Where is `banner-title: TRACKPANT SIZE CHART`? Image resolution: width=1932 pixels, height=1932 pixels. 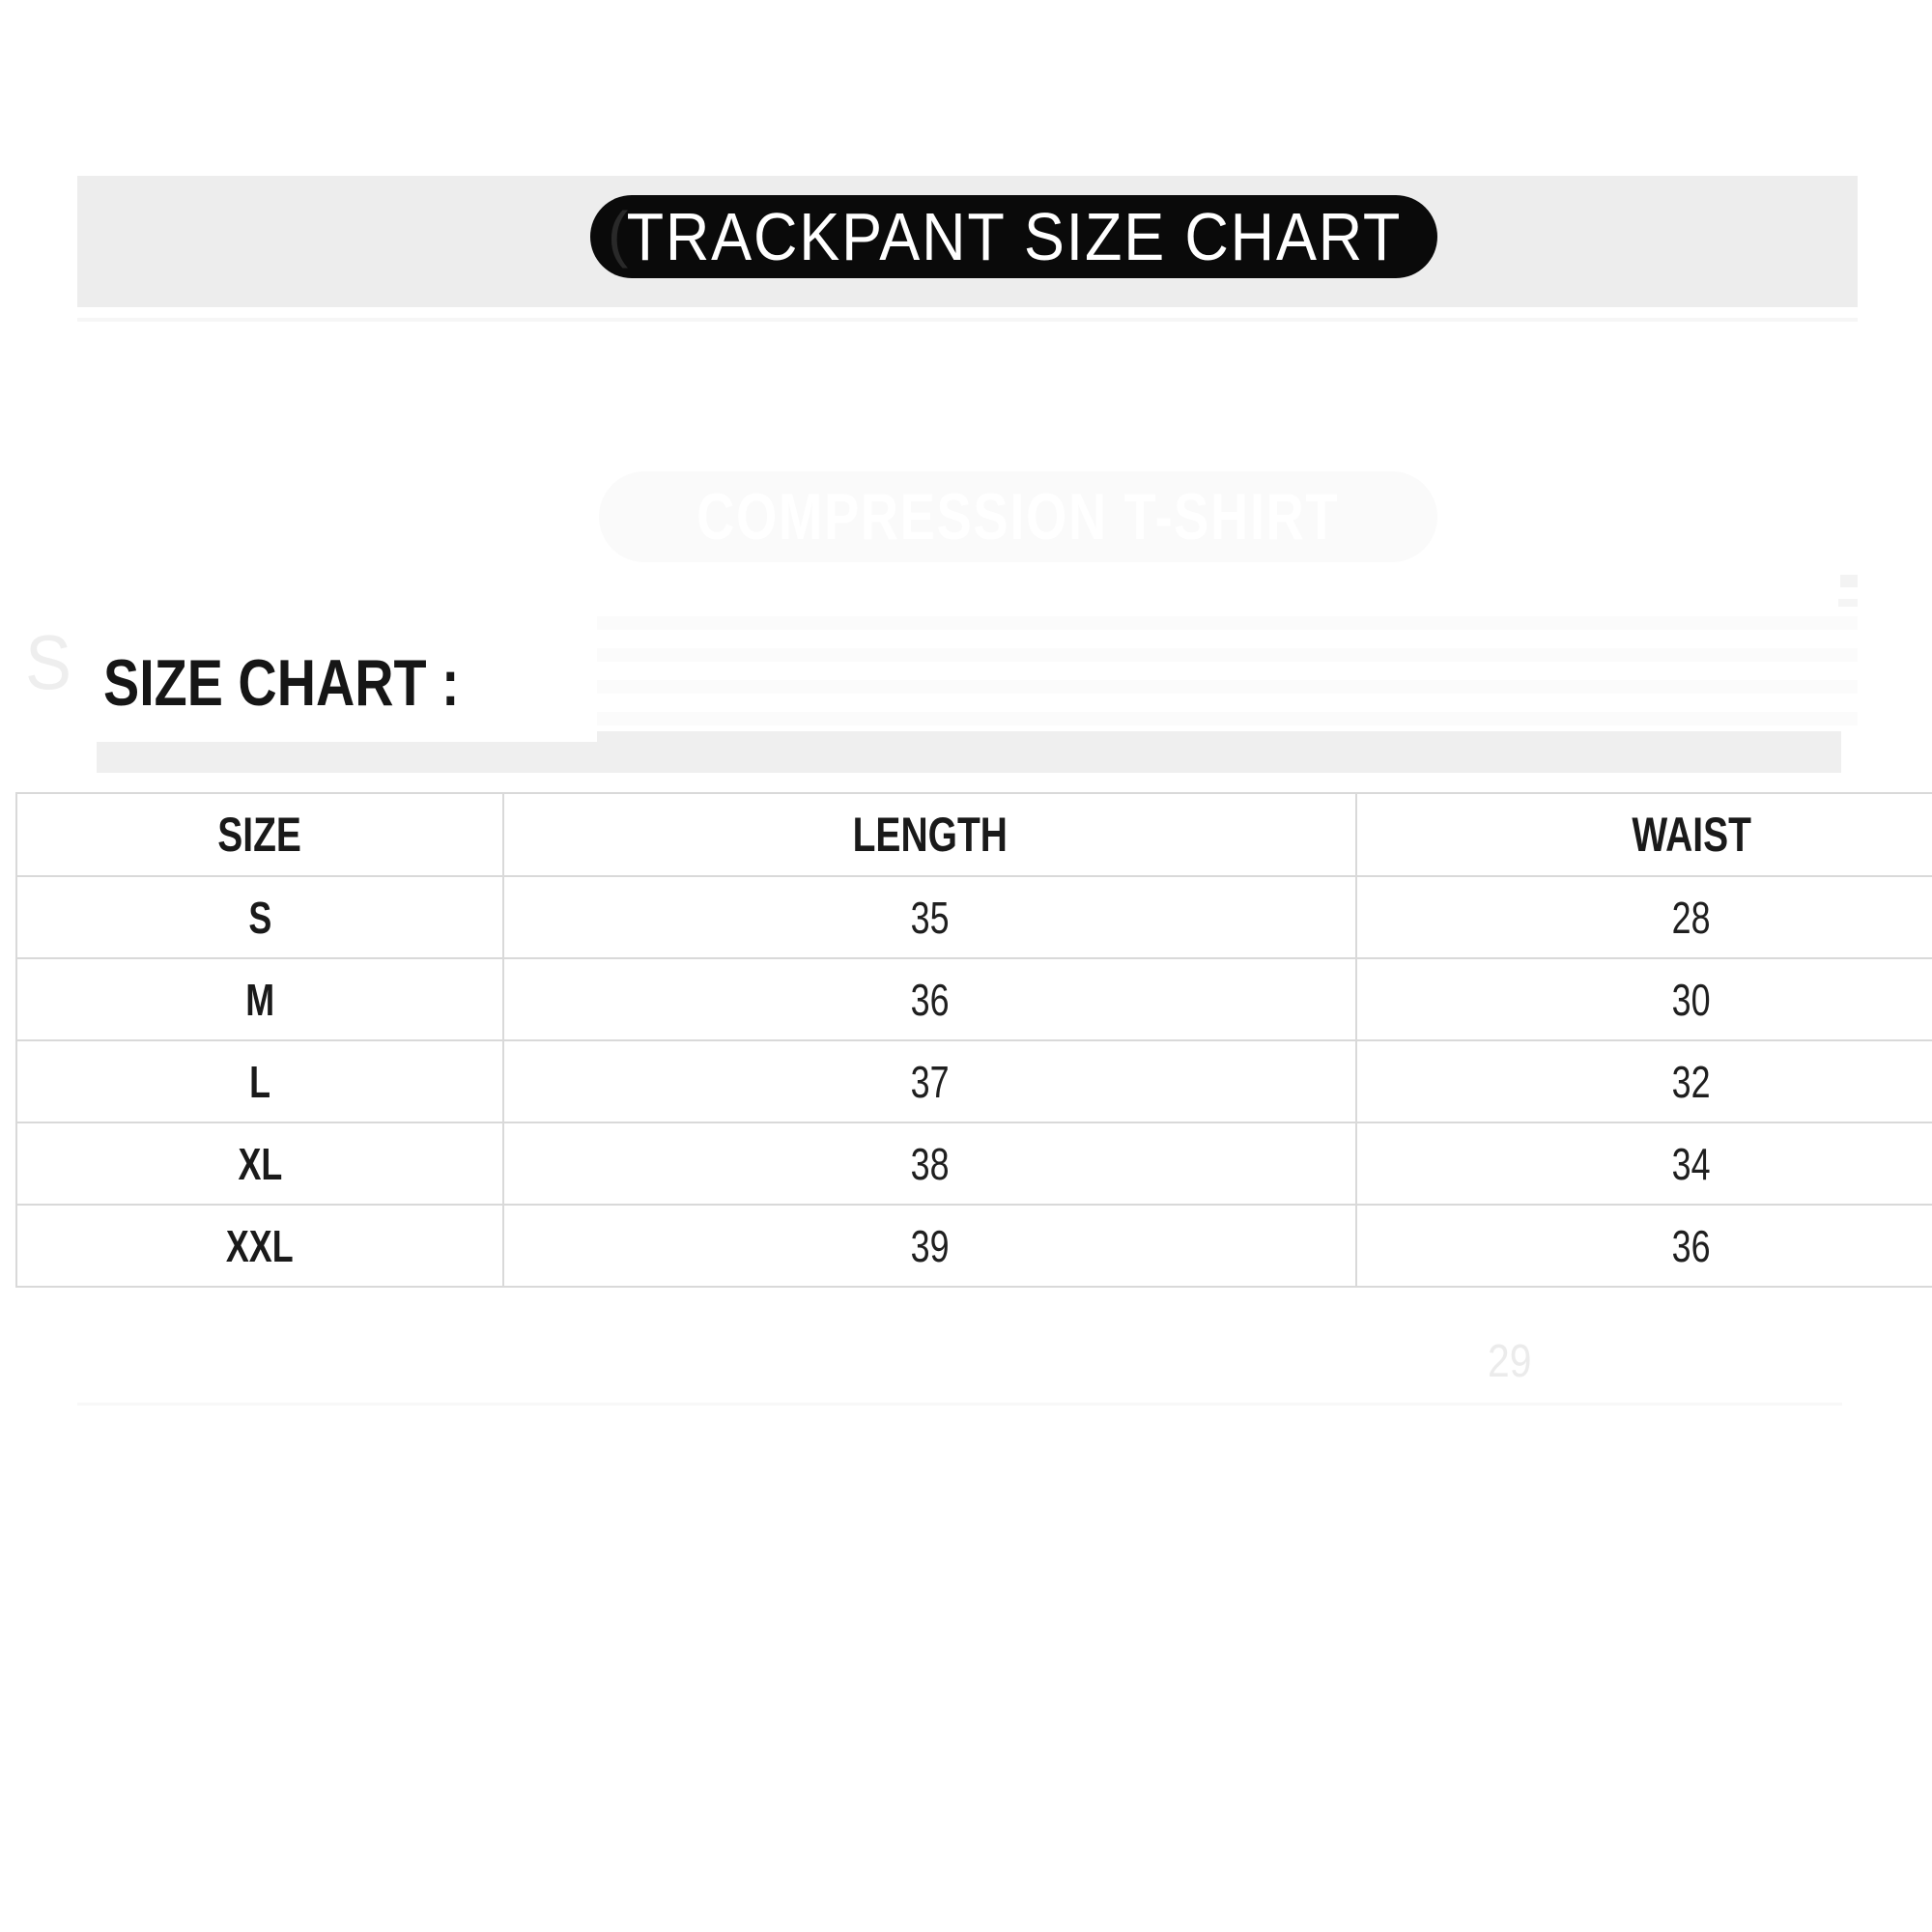 banner-title: TRACKPANT SIZE CHART is located at coordinates (1014, 236).